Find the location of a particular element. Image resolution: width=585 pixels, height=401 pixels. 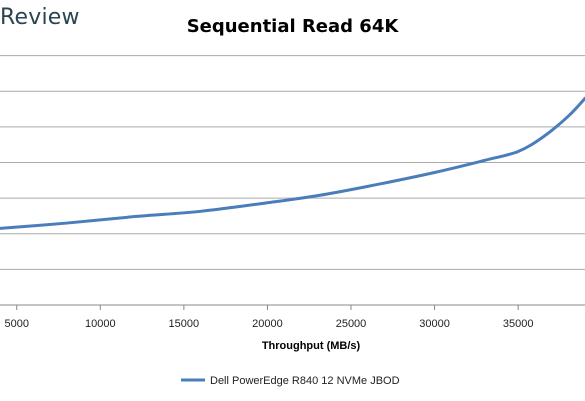

x-tick-label: 20000 is located at coordinates (267, 324).